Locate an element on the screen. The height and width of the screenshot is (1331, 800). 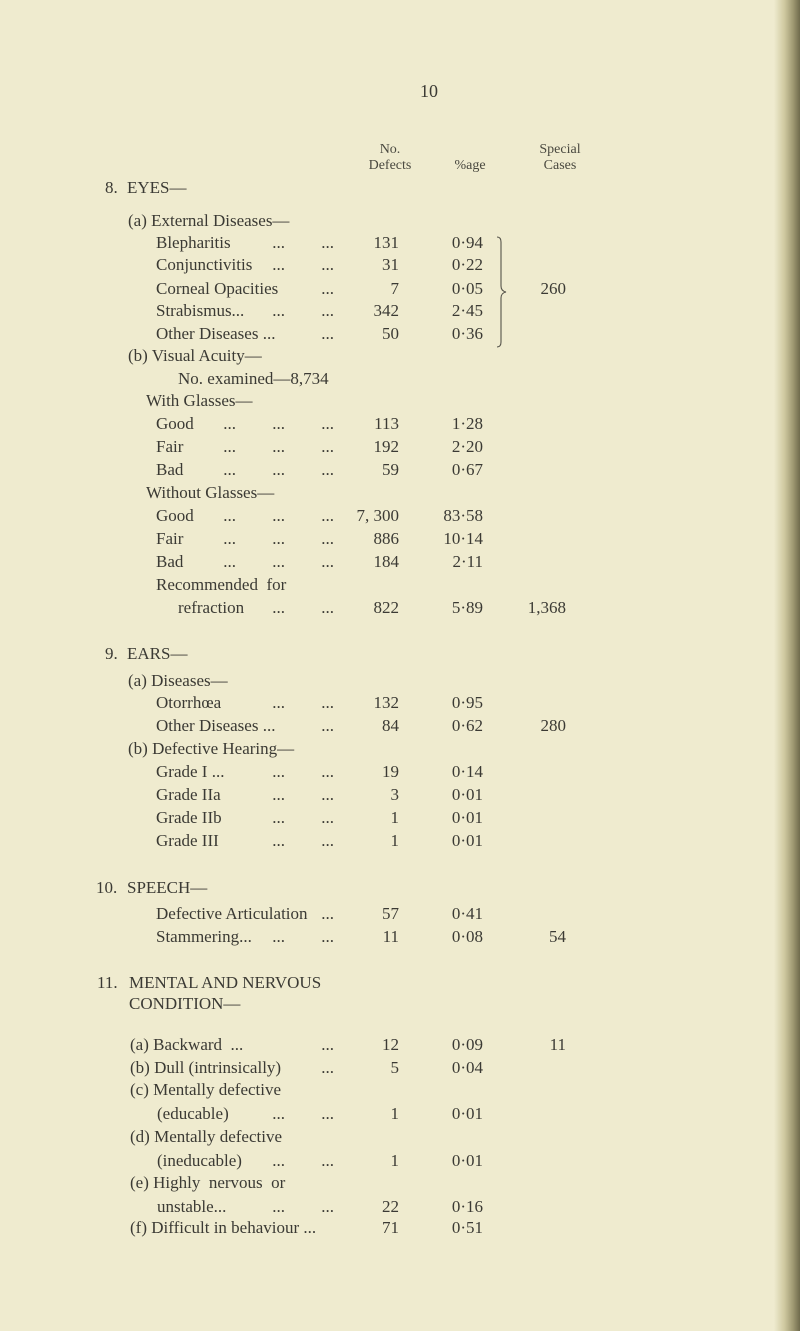
defects-count: 113 is located at coordinates (386, 423).